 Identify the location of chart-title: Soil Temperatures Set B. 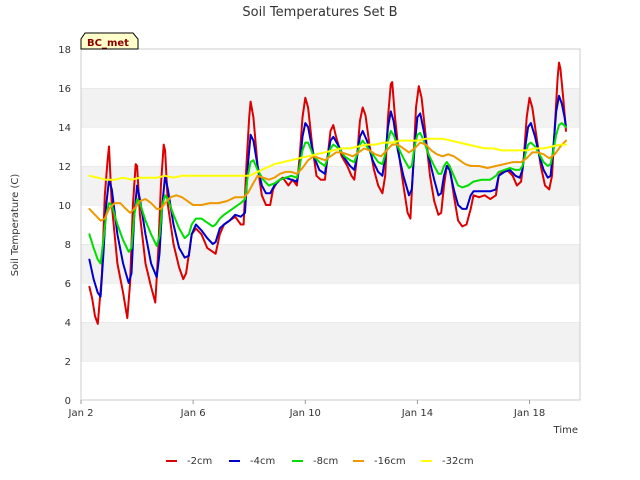
(319, 12).